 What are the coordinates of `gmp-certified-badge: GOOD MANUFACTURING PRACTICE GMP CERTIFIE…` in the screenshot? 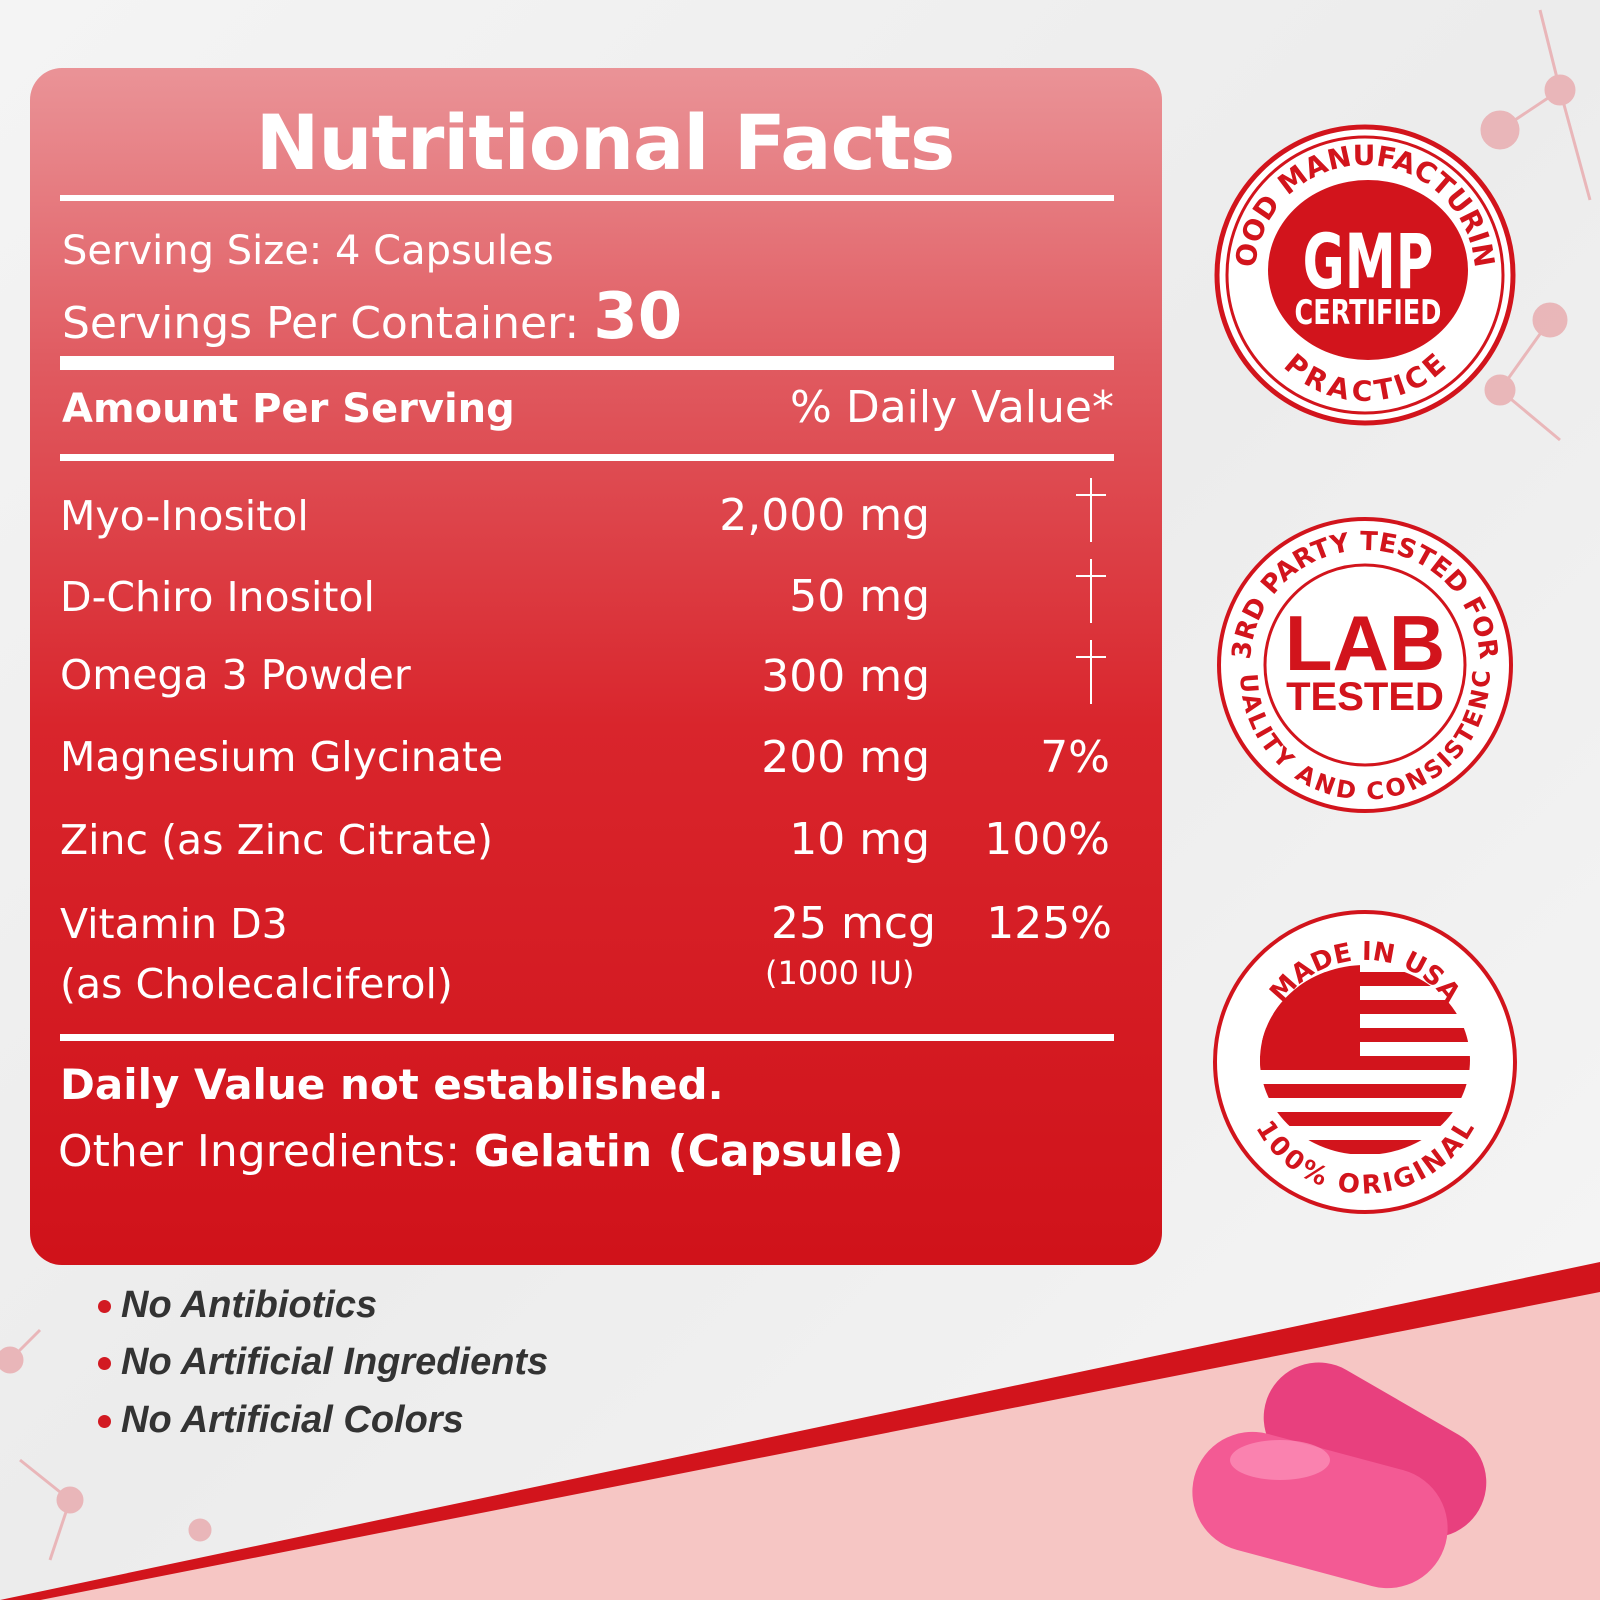 It's located at (1363, 273).